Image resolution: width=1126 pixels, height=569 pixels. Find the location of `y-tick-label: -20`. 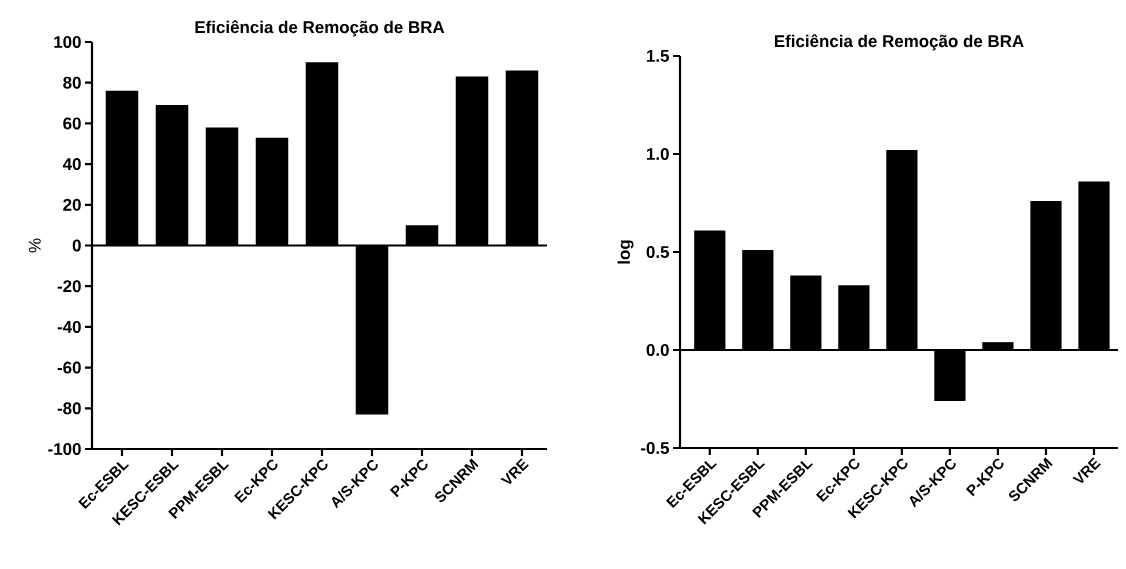

y-tick-label: -20 is located at coordinates (69, 286).